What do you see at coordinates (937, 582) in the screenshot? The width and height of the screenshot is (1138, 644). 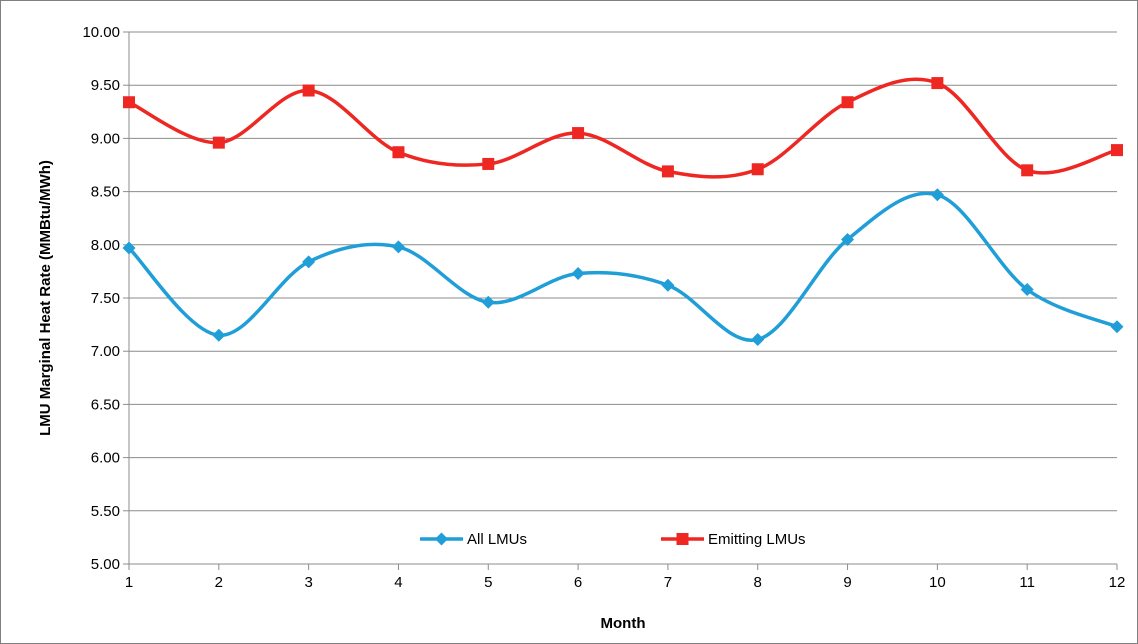 I see `x-tick-label: 10` at bounding box center [937, 582].